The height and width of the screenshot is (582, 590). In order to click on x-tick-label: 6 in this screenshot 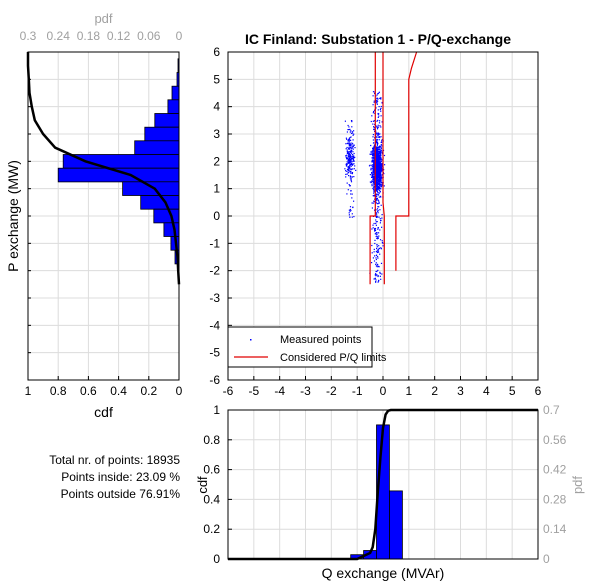, I will do `click(538, 391)`.